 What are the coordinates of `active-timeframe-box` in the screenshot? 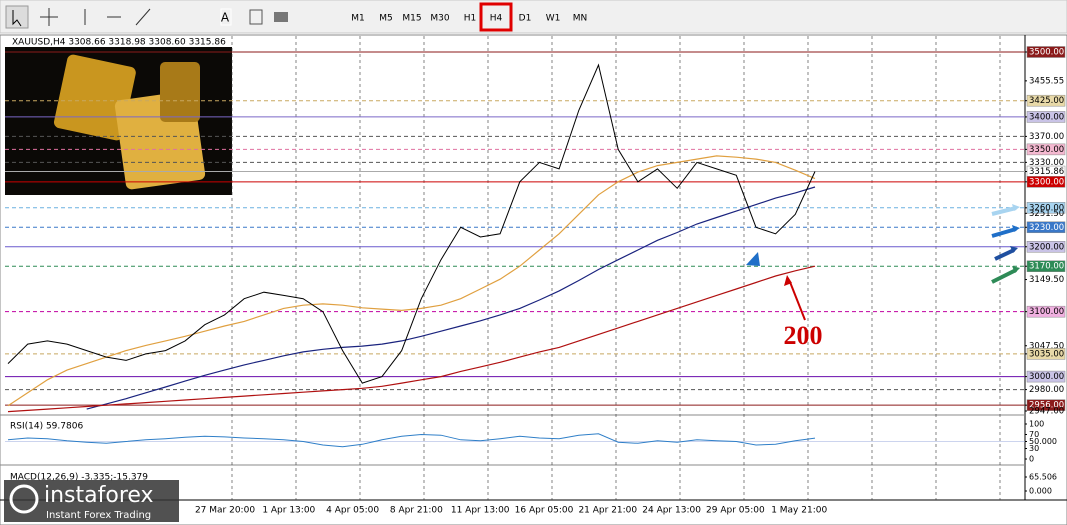 It's located at (496, 17).